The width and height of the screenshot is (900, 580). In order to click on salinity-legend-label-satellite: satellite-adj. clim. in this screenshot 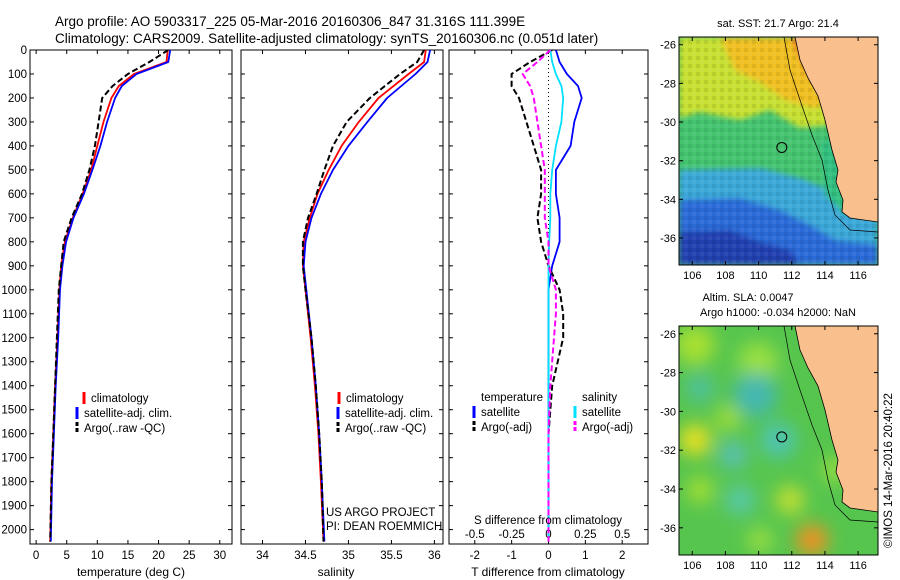, I will do `click(389, 414)`.